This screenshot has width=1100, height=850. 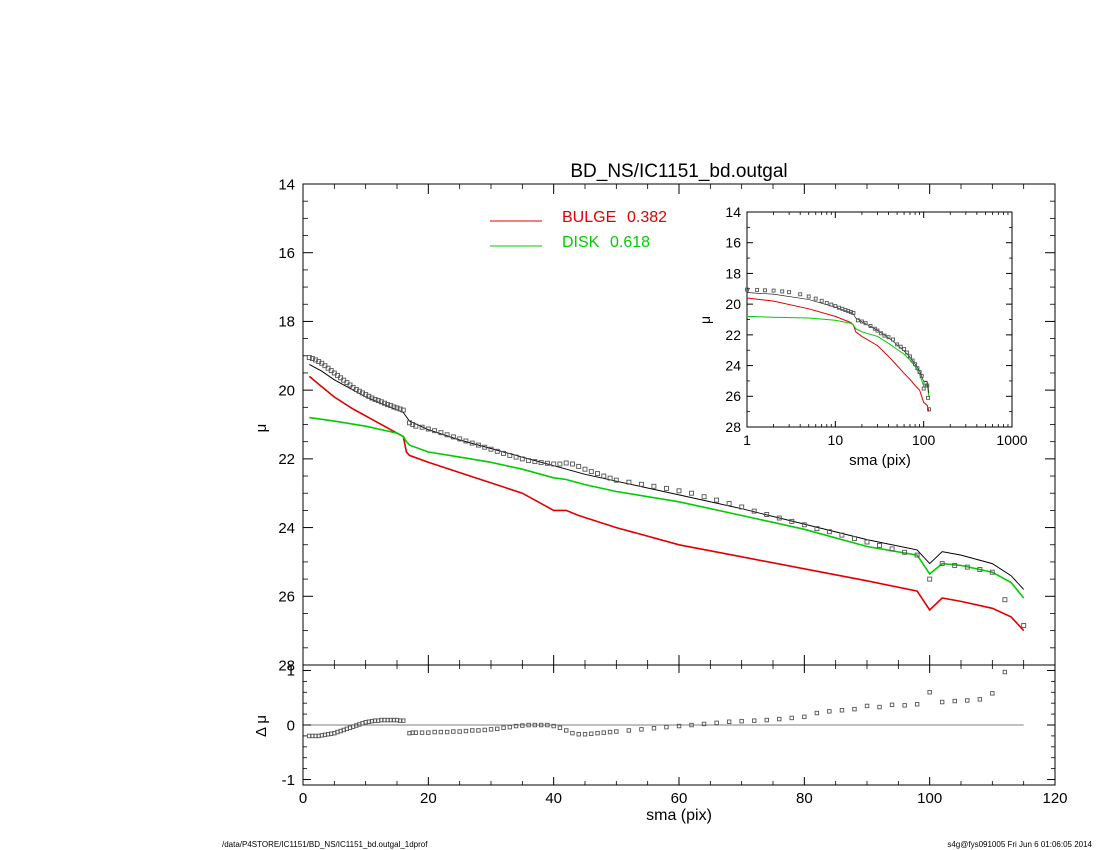 What do you see at coordinates (660, 743) in the screenshot?
I see `residual-plot-panel: 0 20 40 60 80 100 120-101 Δ μ sma (pix)` at bounding box center [660, 743].